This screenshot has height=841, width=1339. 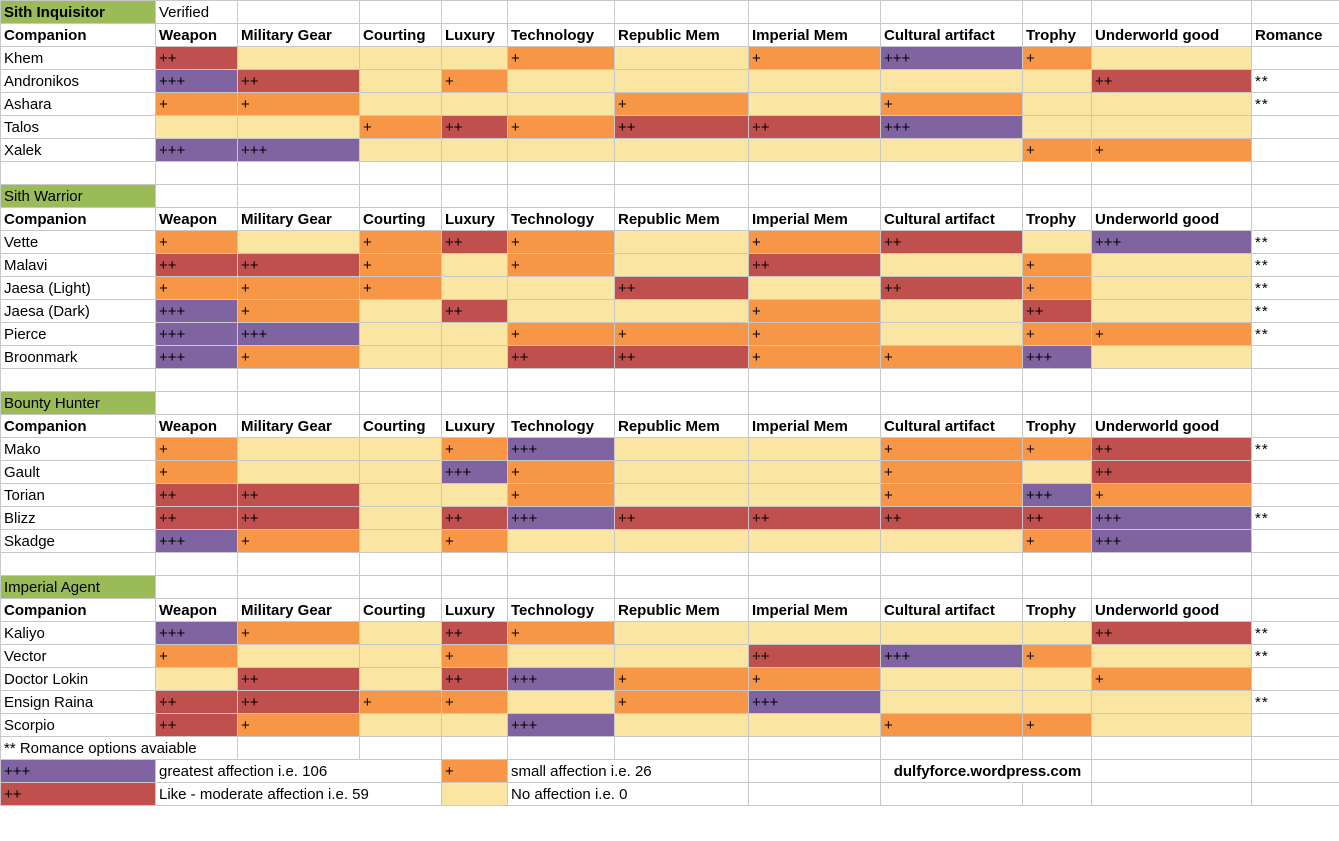 What do you see at coordinates (681, 541) in the screenshot?
I see `affection-cell-republic-mem` at bounding box center [681, 541].